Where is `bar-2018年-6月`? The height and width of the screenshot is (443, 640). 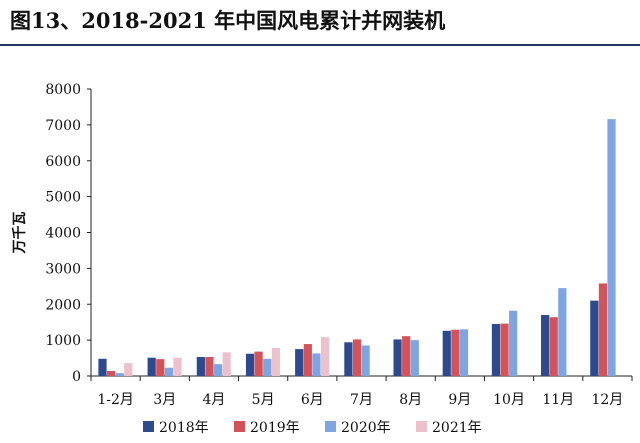 bar-2018年-6月 is located at coordinates (299, 362).